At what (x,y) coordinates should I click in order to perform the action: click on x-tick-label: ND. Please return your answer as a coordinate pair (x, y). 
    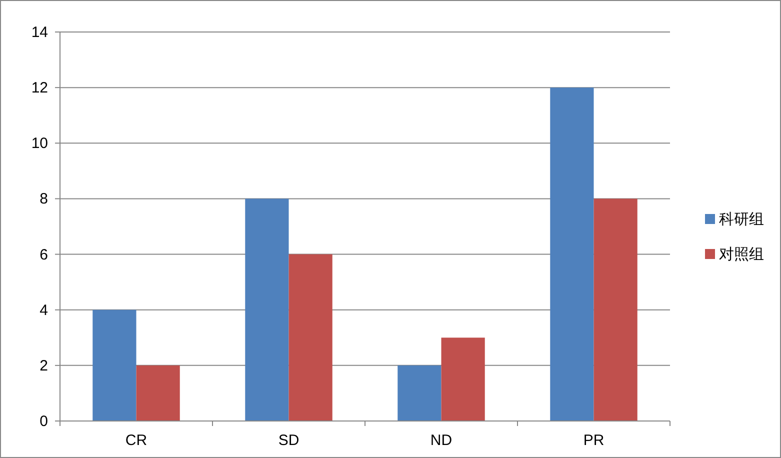
    Looking at the image, I should click on (441, 440).